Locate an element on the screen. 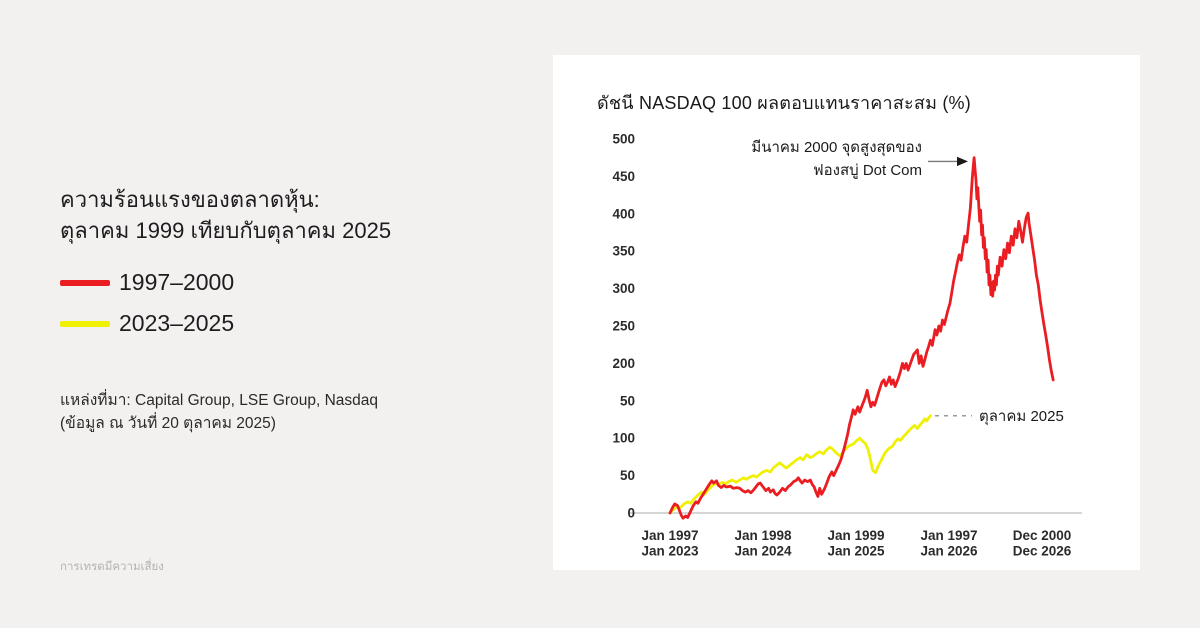 The height and width of the screenshot is (628, 1200). page-title-line1: ความร้อนแรงของตลาดหุ้น: is located at coordinates (190, 199).